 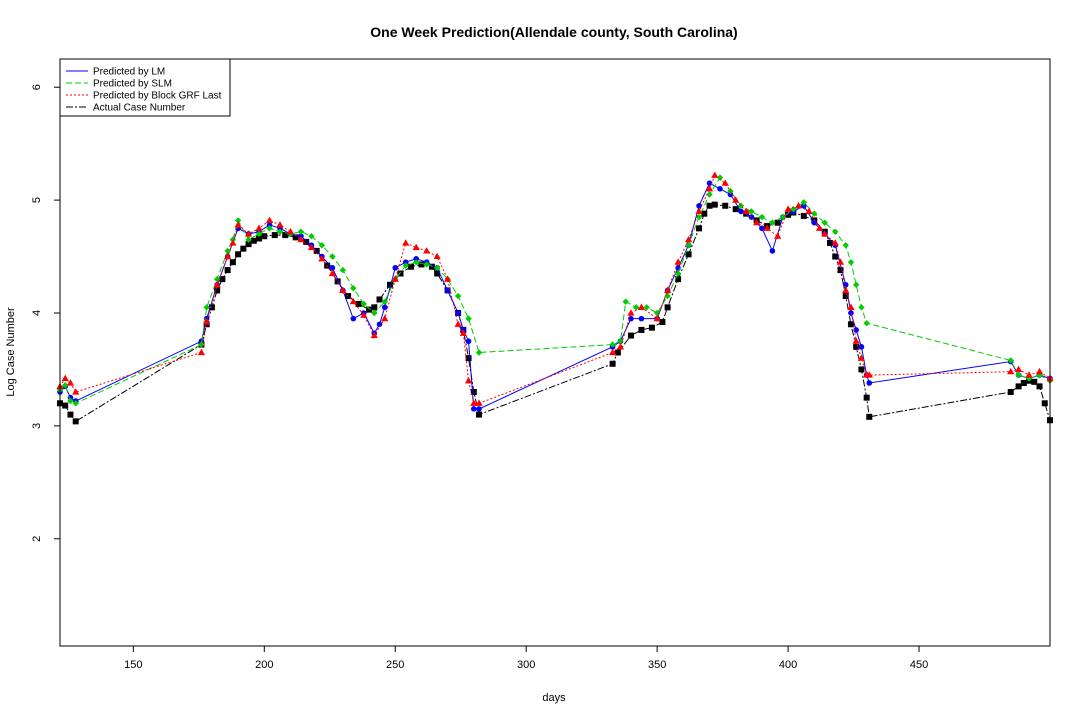 I want to click on x-tick-label: 150, so click(x=133, y=665).